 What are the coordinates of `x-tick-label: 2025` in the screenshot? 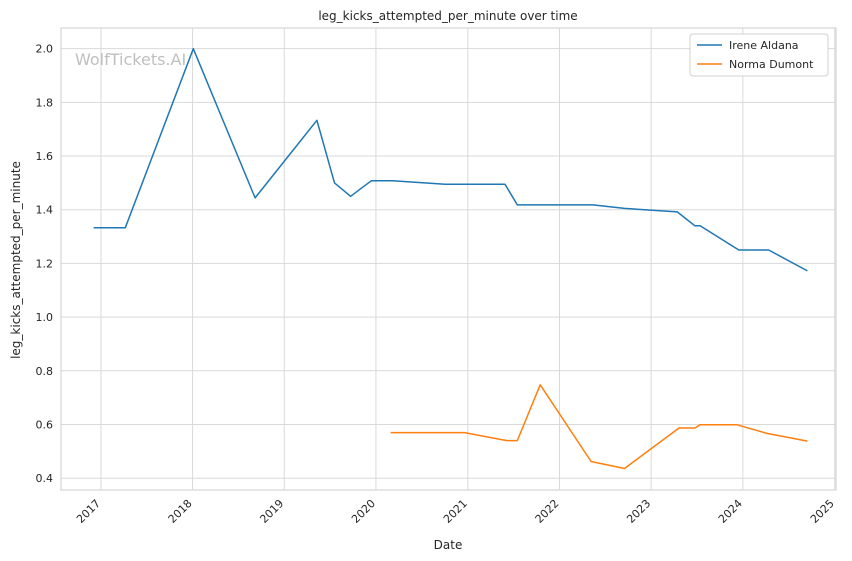 It's located at (822, 511).